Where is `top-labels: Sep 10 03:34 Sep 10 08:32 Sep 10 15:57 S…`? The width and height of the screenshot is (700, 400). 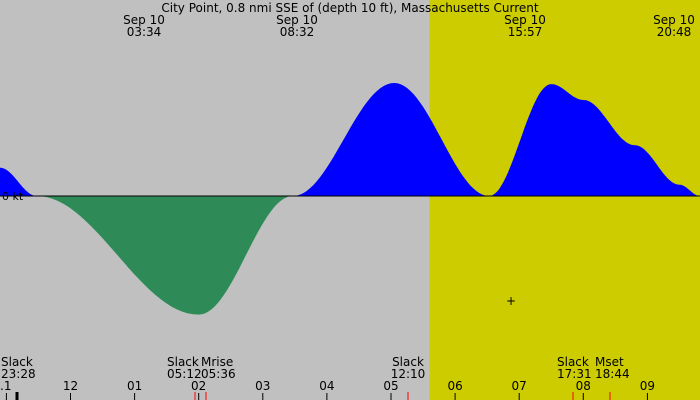
top-labels: Sep 10 03:34 Sep 10 08:32 Sep 10 15:57 S… is located at coordinates (409, 26).